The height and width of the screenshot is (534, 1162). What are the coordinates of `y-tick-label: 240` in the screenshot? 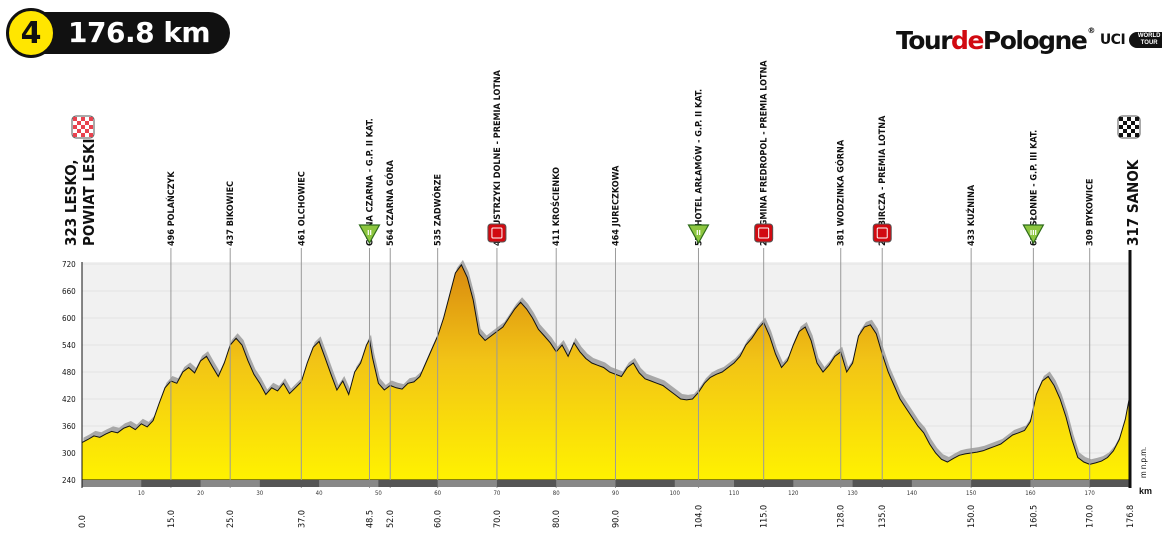 It's located at (69, 480).